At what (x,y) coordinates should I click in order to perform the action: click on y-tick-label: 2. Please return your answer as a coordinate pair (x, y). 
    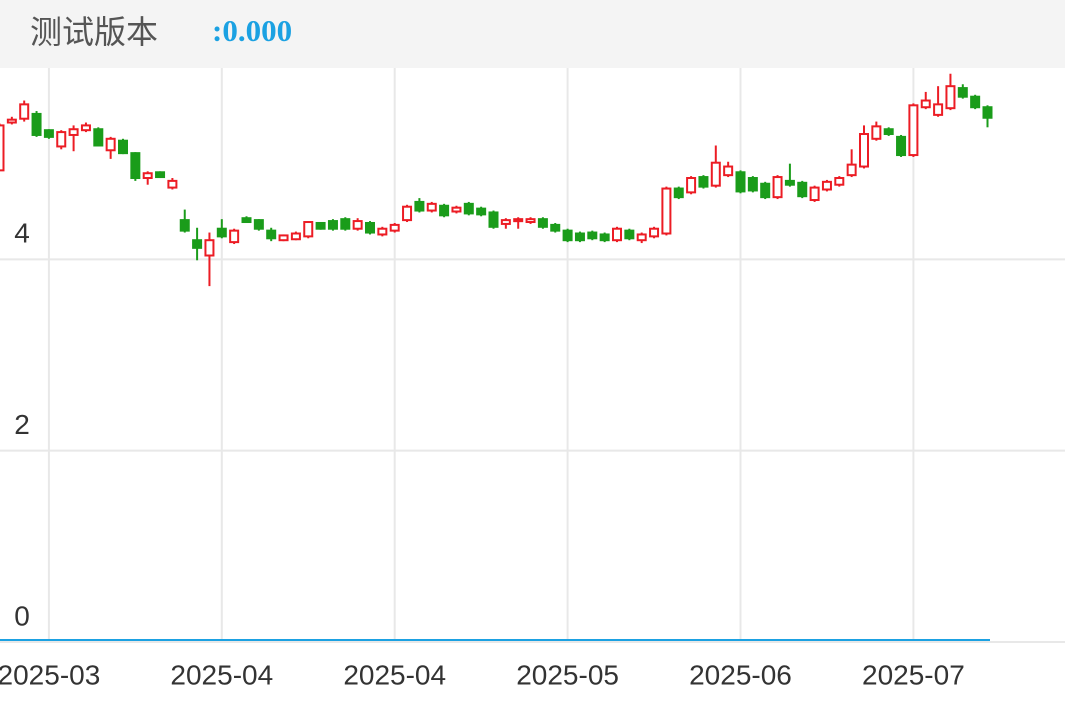
    Looking at the image, I should click on (22, 424).